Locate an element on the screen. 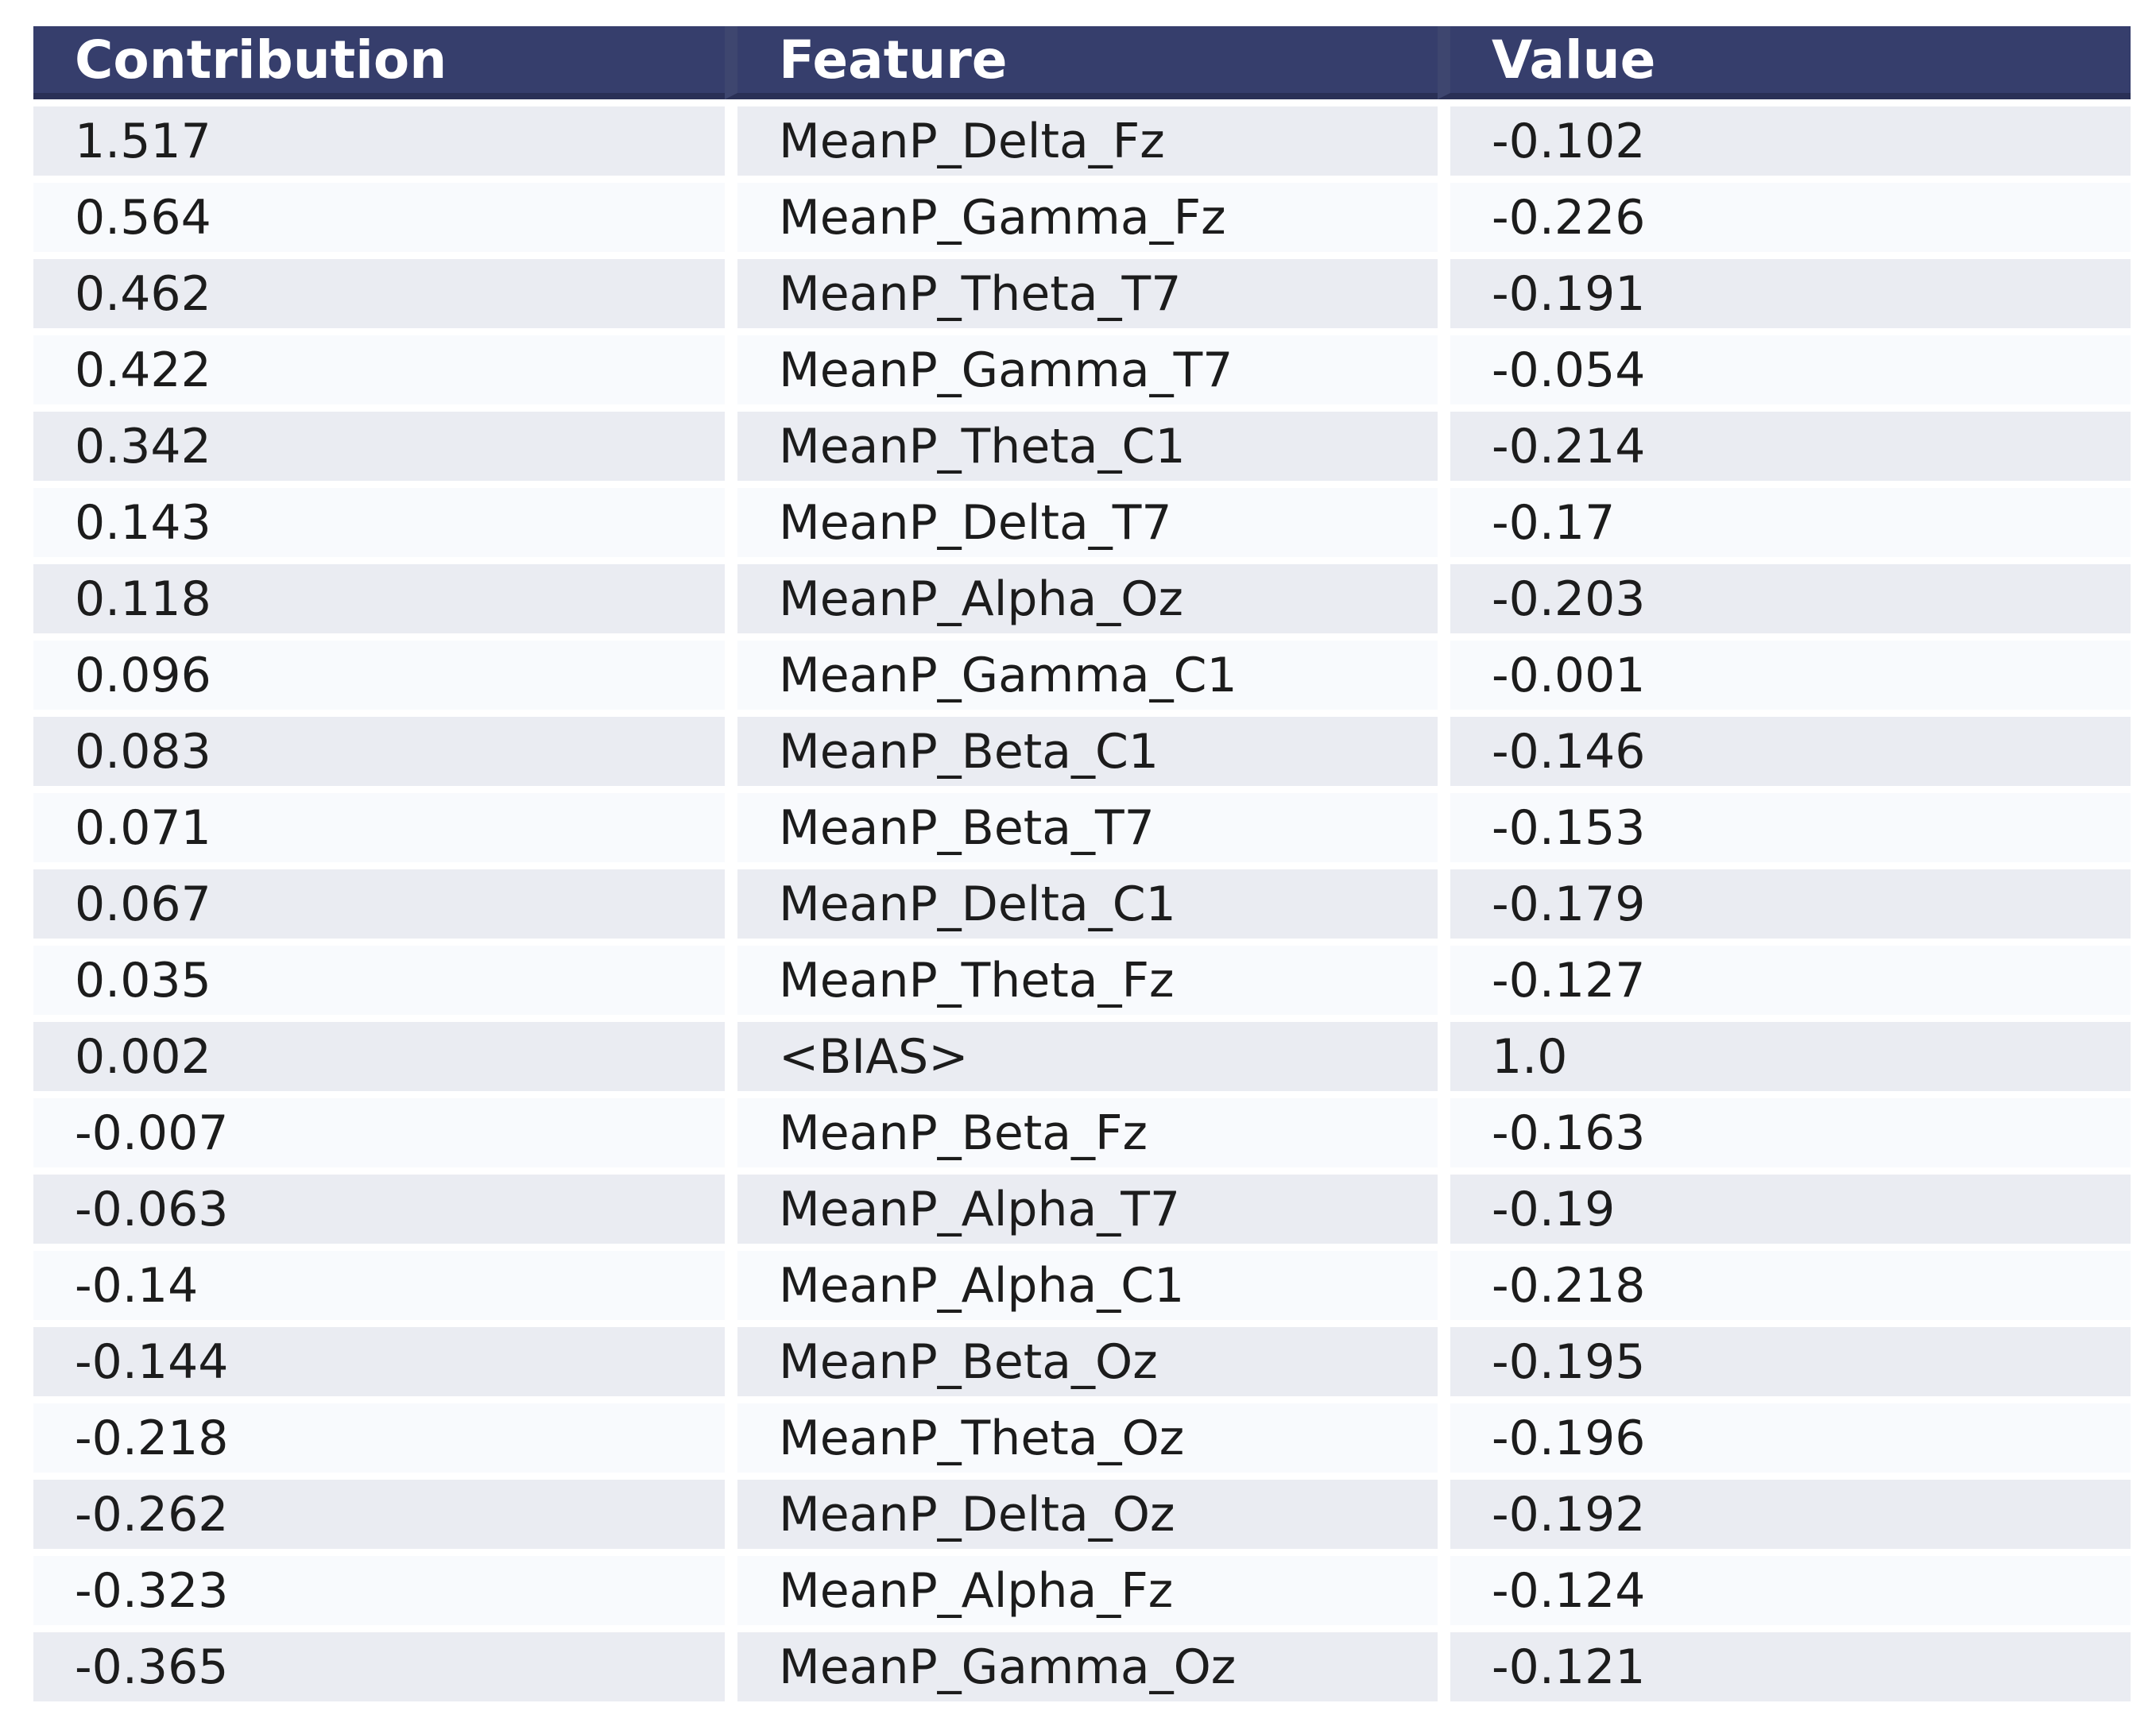  value-cell: -0.17 is located at coordinates (1784, 519).